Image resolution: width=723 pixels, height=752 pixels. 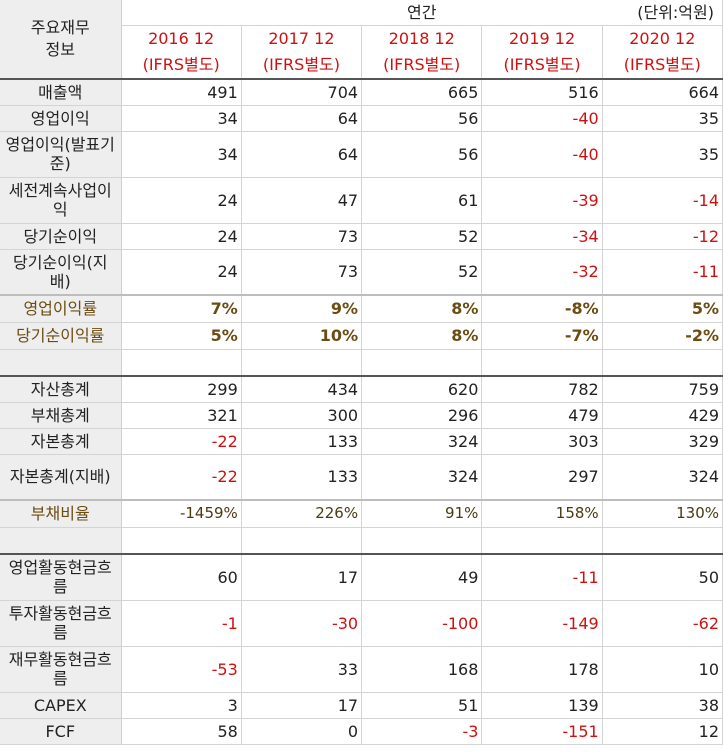 What do you see at coordinates (662, 38) in the screenshot?
I see `year-label: 2020 12` at bounding box center [662, 38].